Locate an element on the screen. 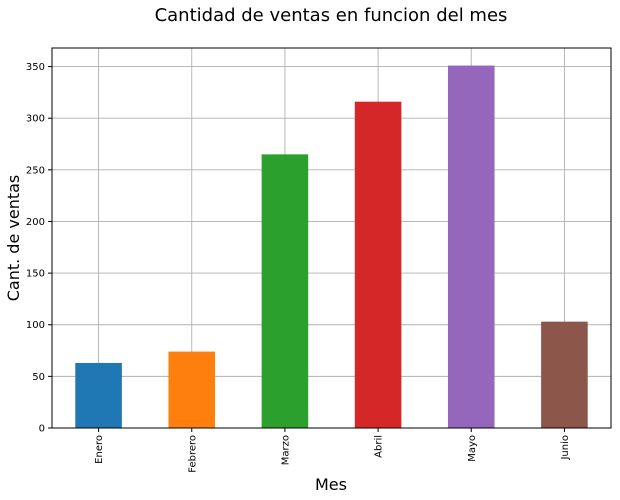 The image size is (620, 500). y-tick-label: 250 is located at coordinates (35, 170).